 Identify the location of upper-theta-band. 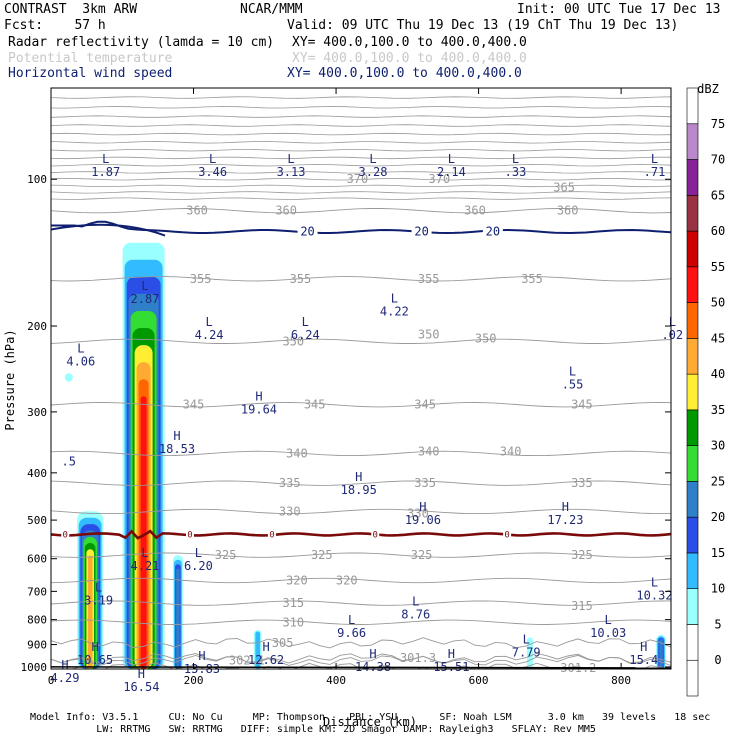
(361, 148).